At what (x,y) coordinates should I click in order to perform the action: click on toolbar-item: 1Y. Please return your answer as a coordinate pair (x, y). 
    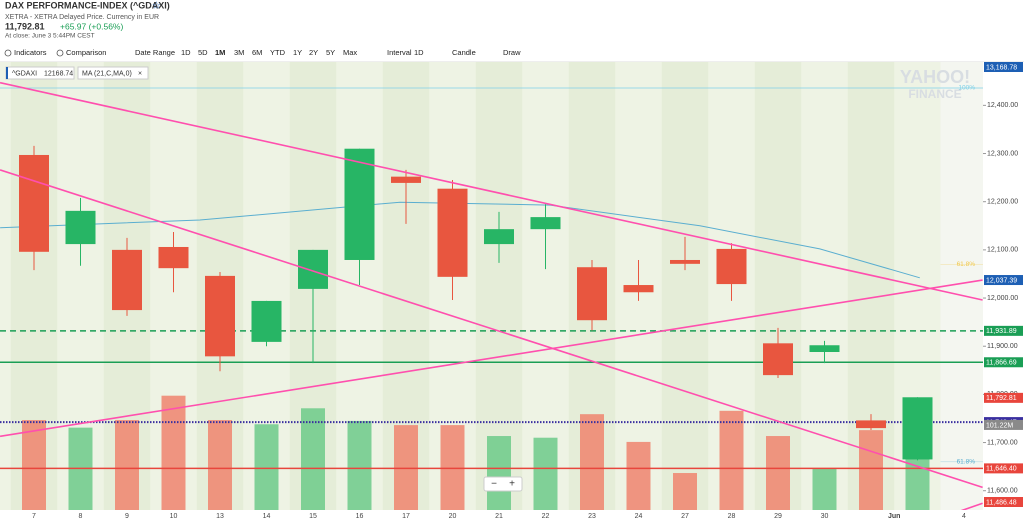
    Looking at the image, I should click on (297, 52).